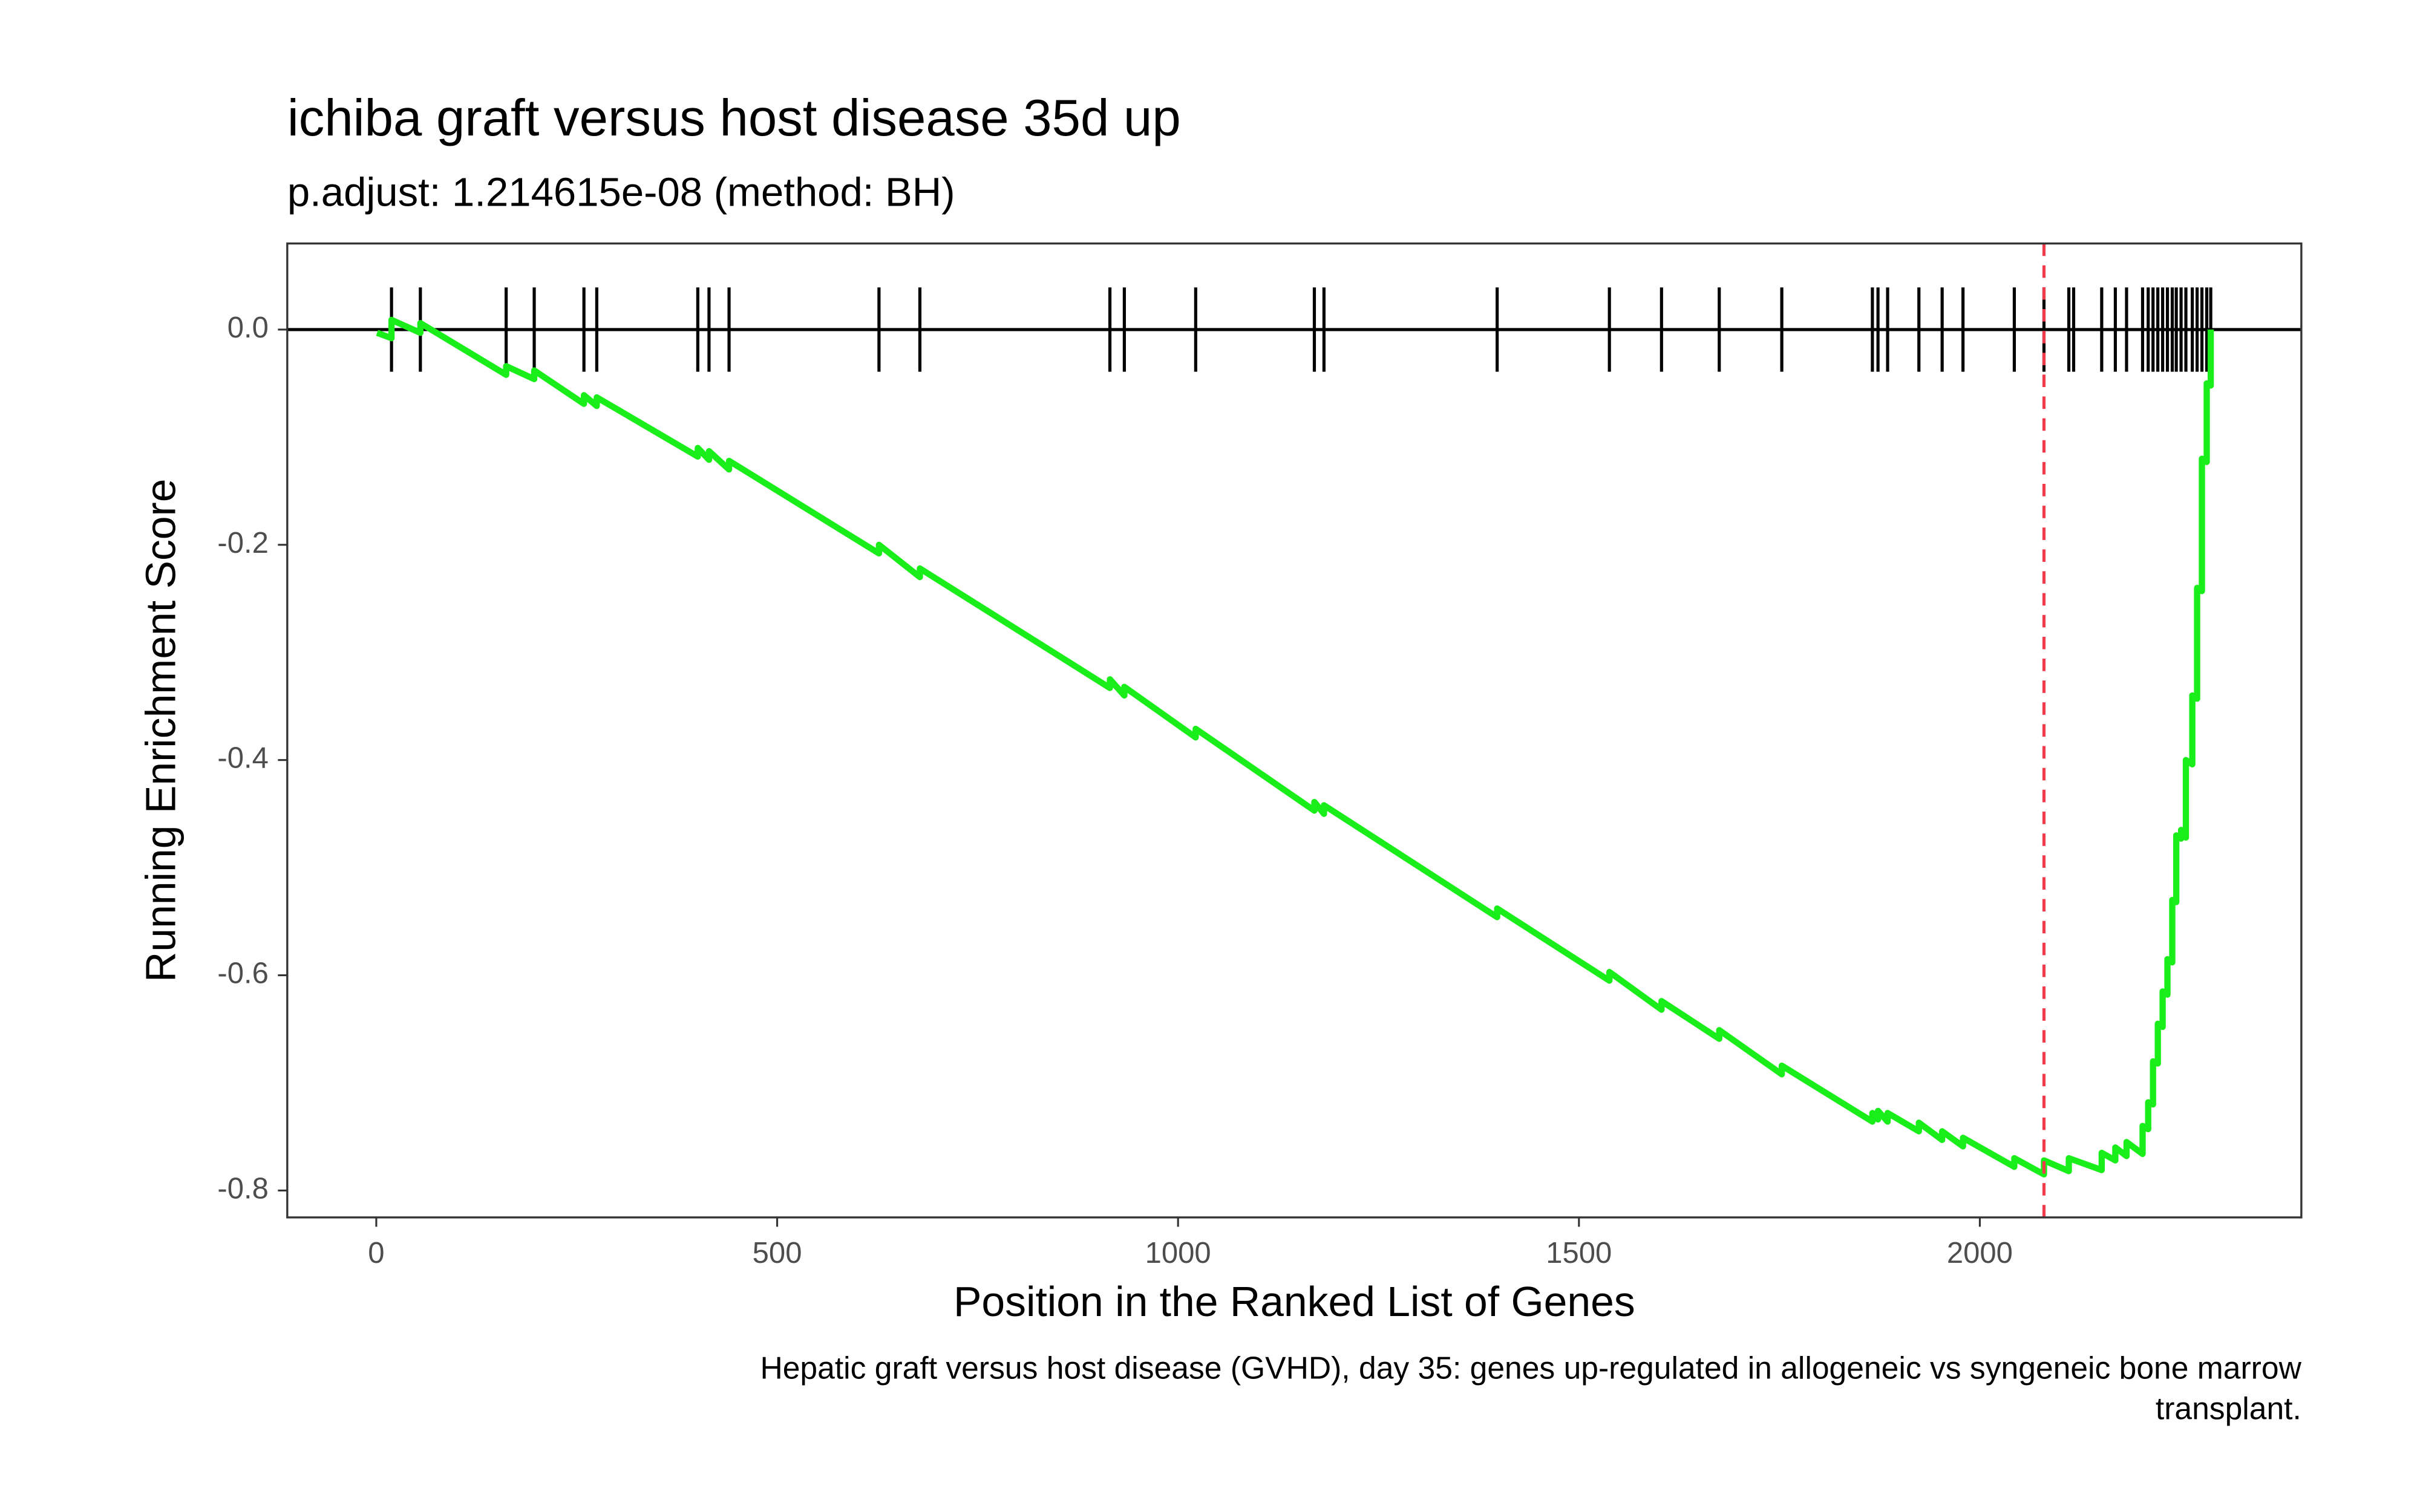 This screenshot has width=2420, height=1512. Describe the element at coordinates (243, 1188) in the screenshot. I see `y-tick-label: -0.8` at that location.